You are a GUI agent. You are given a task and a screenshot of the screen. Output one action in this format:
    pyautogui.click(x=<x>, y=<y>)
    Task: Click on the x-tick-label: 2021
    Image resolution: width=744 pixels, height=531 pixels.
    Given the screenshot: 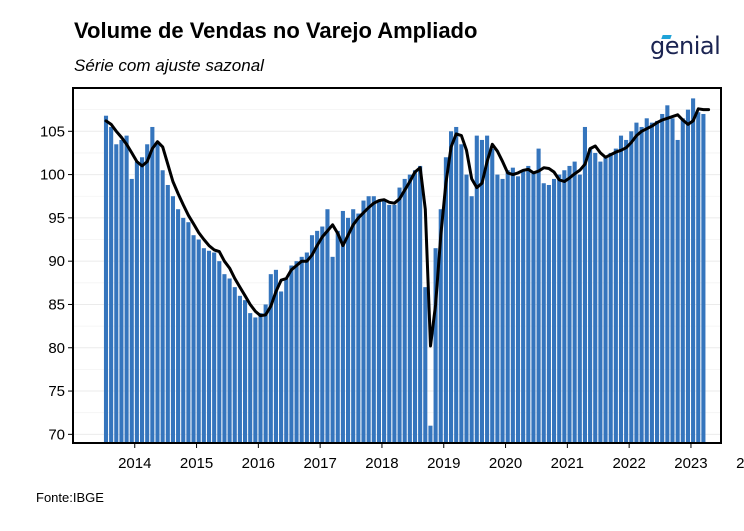 What is the action you would take?
    pyautogui.click(x=567, y=463)
    